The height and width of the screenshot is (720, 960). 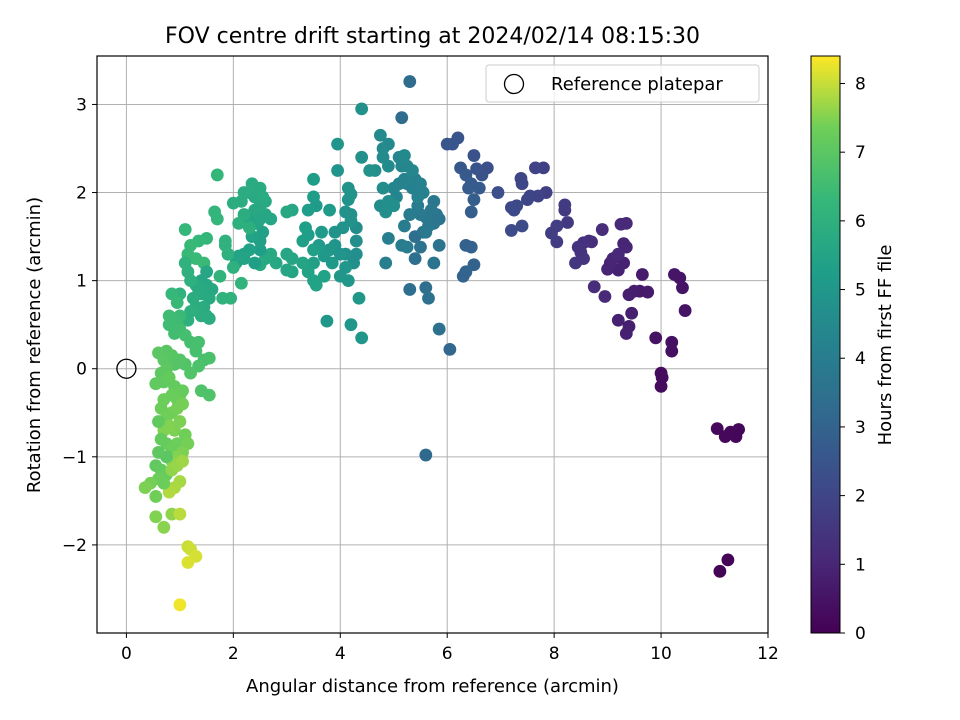 I want to click on x-tick-label: 12, so click(x=768, y=654).